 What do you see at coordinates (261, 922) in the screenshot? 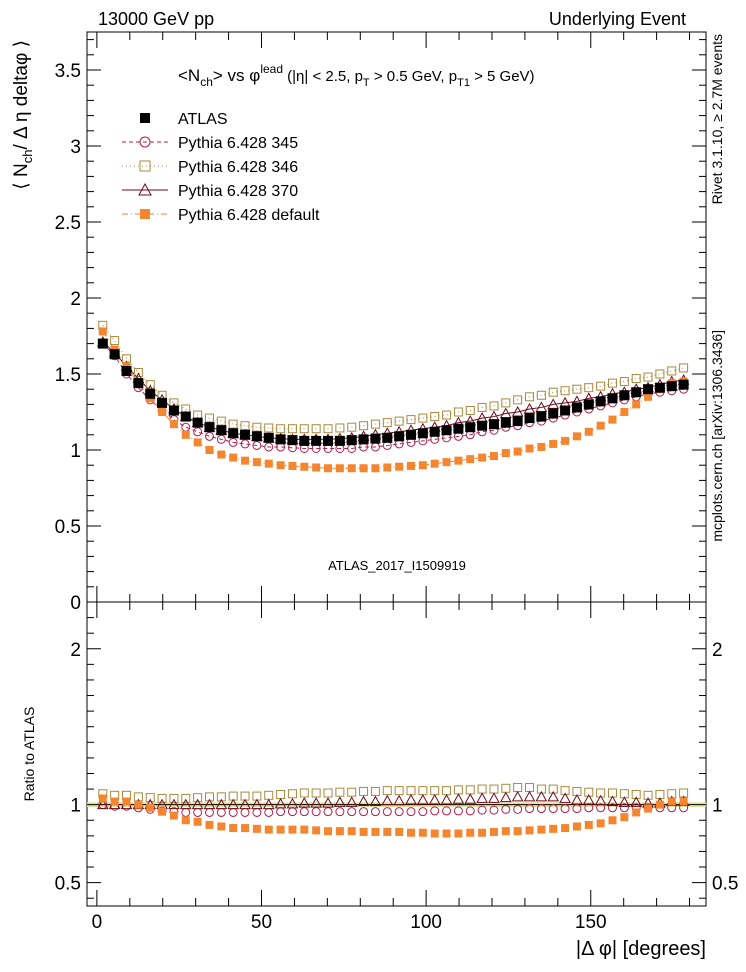
I see `x-tick-label: 50` at bounding box center [261, 922].